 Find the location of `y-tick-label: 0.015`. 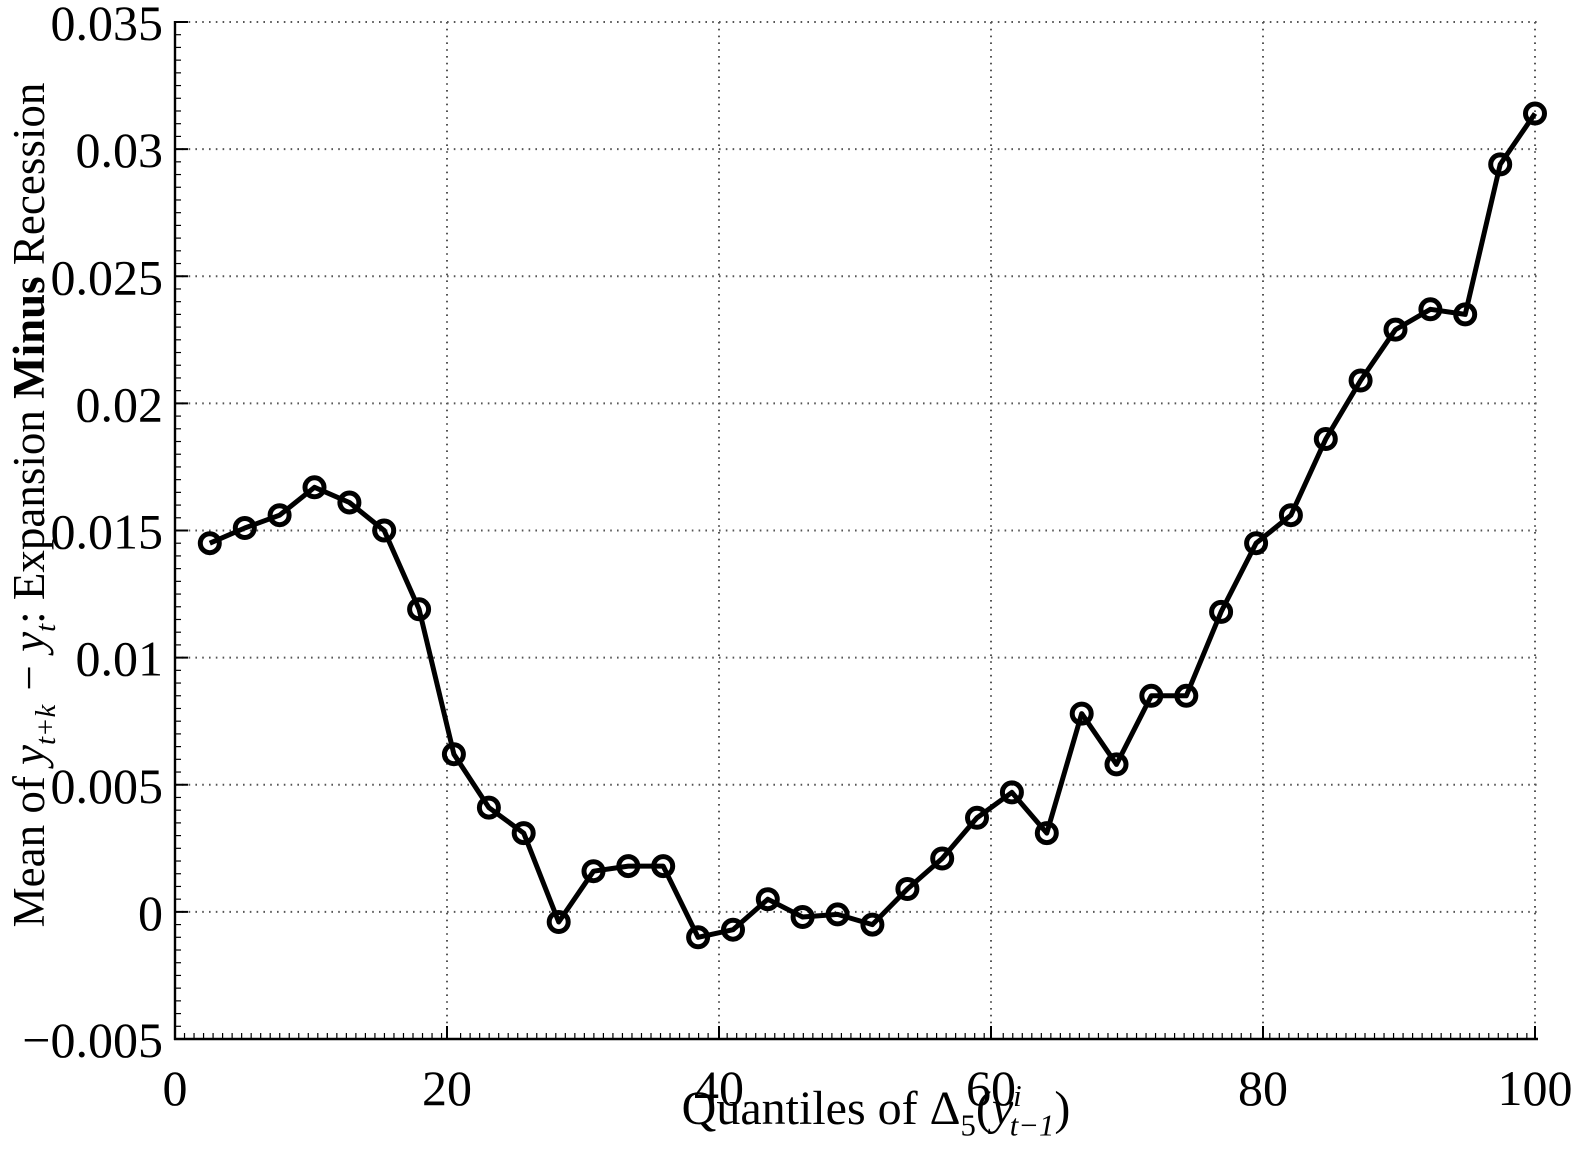

y-tick-label: 0.015 is located at coordinates (107, 532).